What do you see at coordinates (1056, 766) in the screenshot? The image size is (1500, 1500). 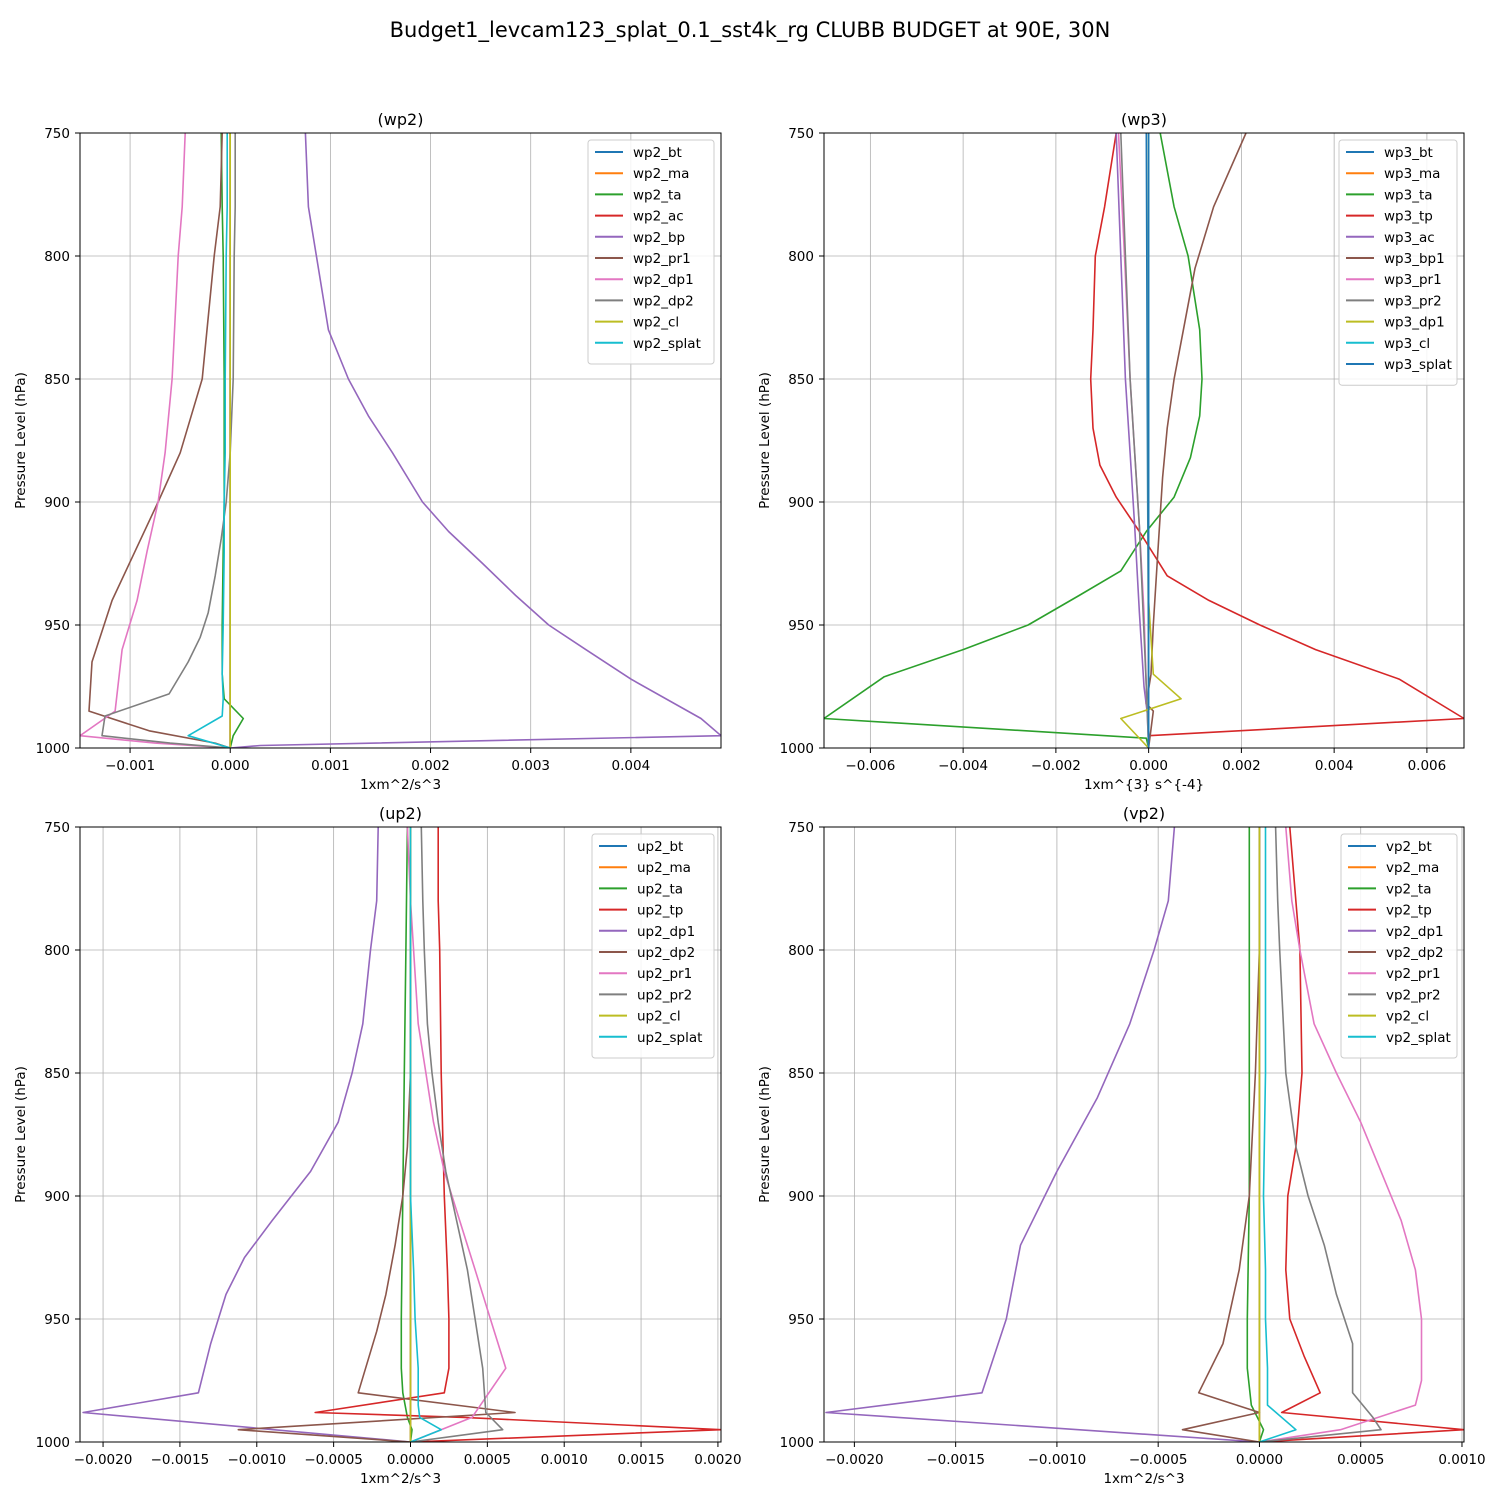 I see `x-tick-label: −0.002` at bounding box center [1056, 766].